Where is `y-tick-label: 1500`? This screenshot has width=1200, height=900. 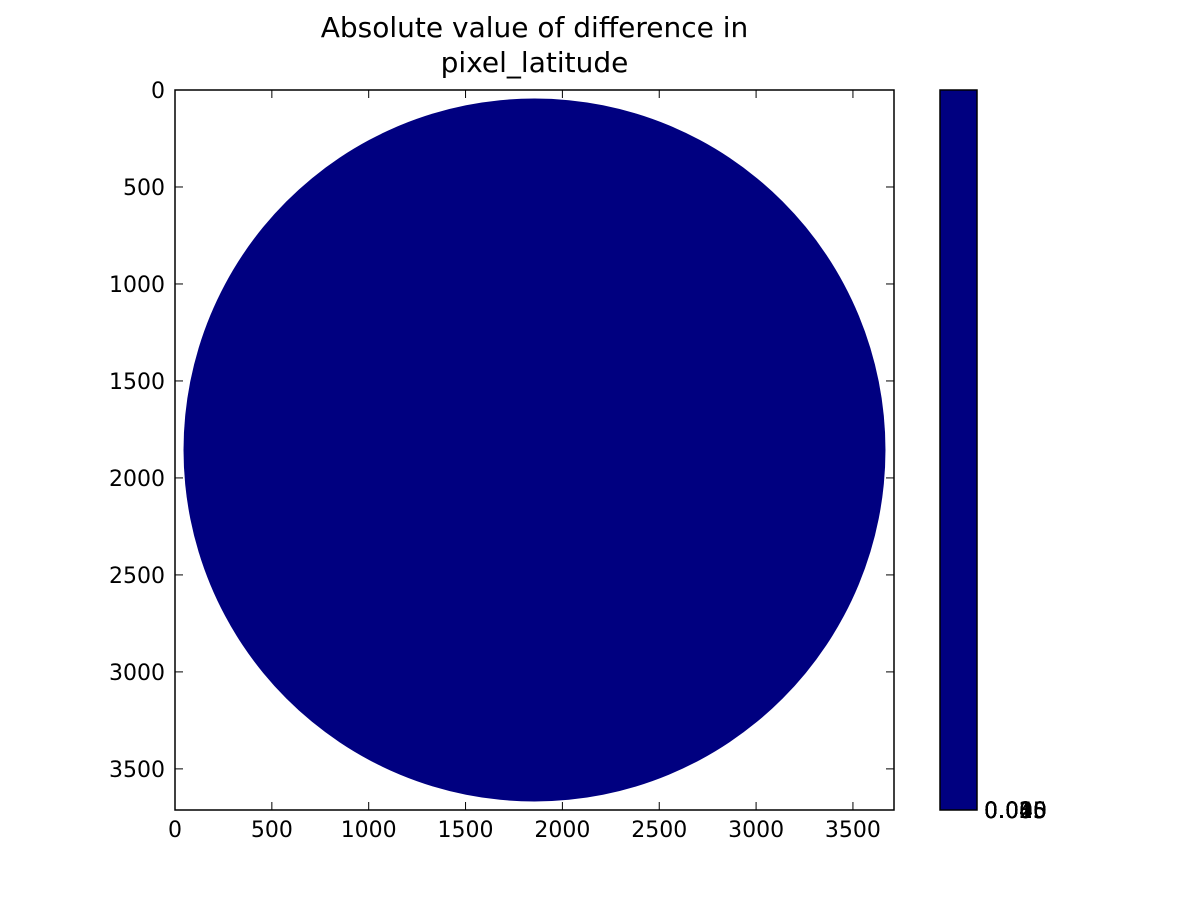
y-tick-label: 1500 is located at coordinates (137, 382).